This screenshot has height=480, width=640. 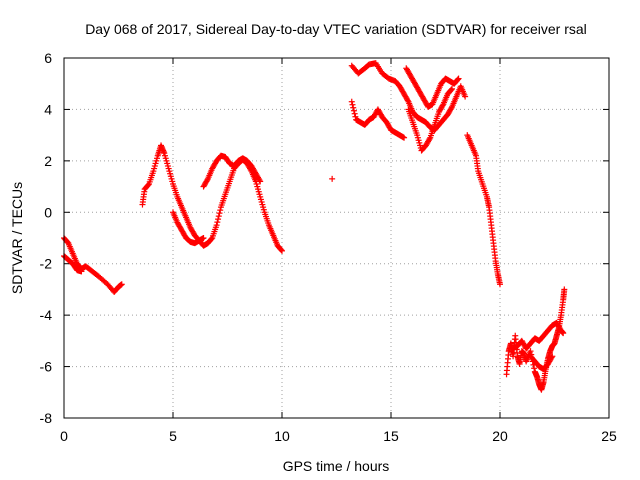 I want to click on x-axis-label: GPS time / hours, so click(x=336, y=466).